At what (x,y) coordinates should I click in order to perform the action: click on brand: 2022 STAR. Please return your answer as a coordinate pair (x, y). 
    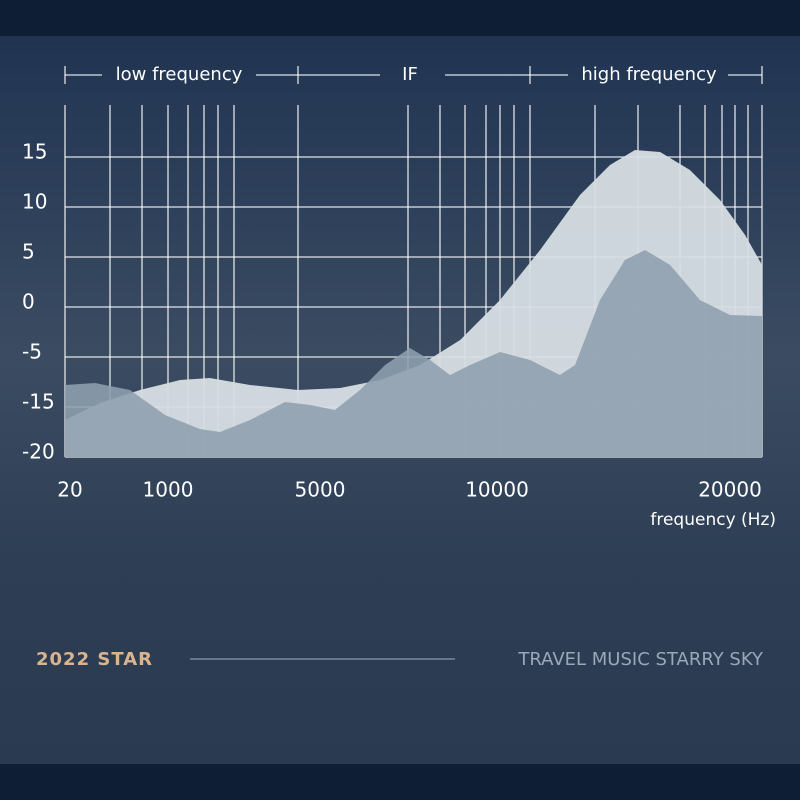
    Looking at the image, I should click on (94, 659).